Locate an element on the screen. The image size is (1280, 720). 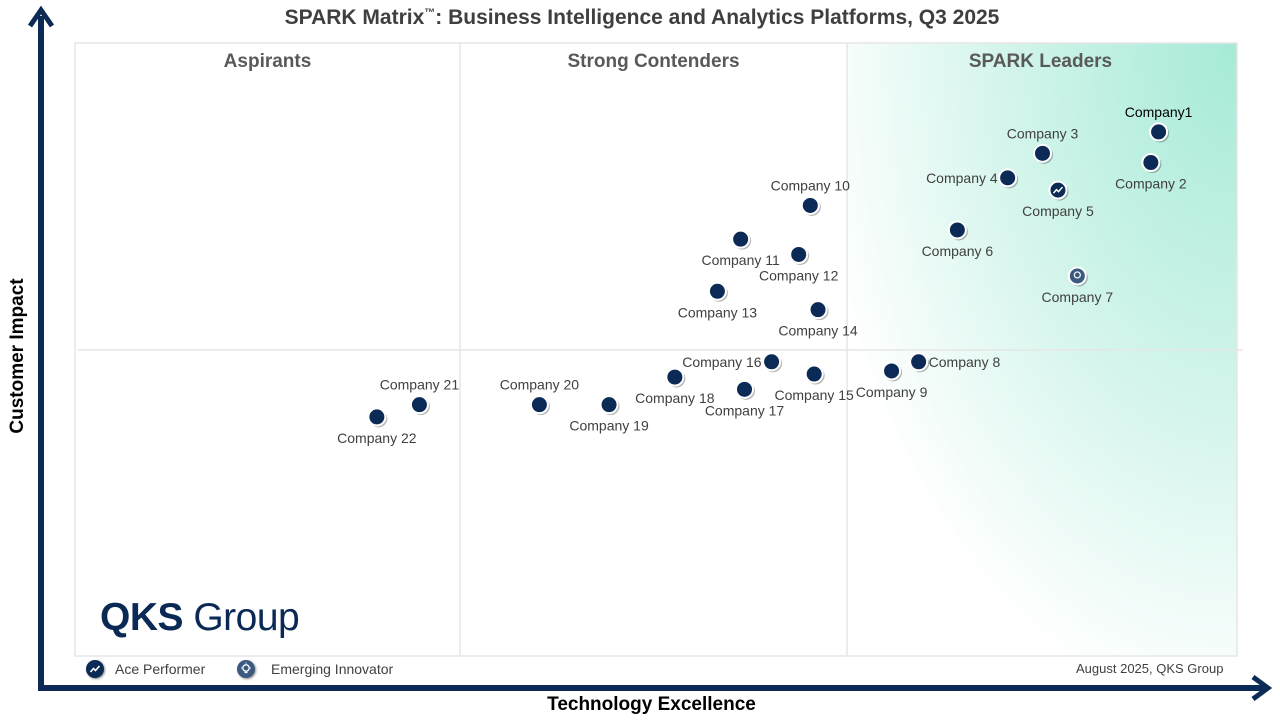
point-company-6: Company 6 is located at coordinates (958, 239).